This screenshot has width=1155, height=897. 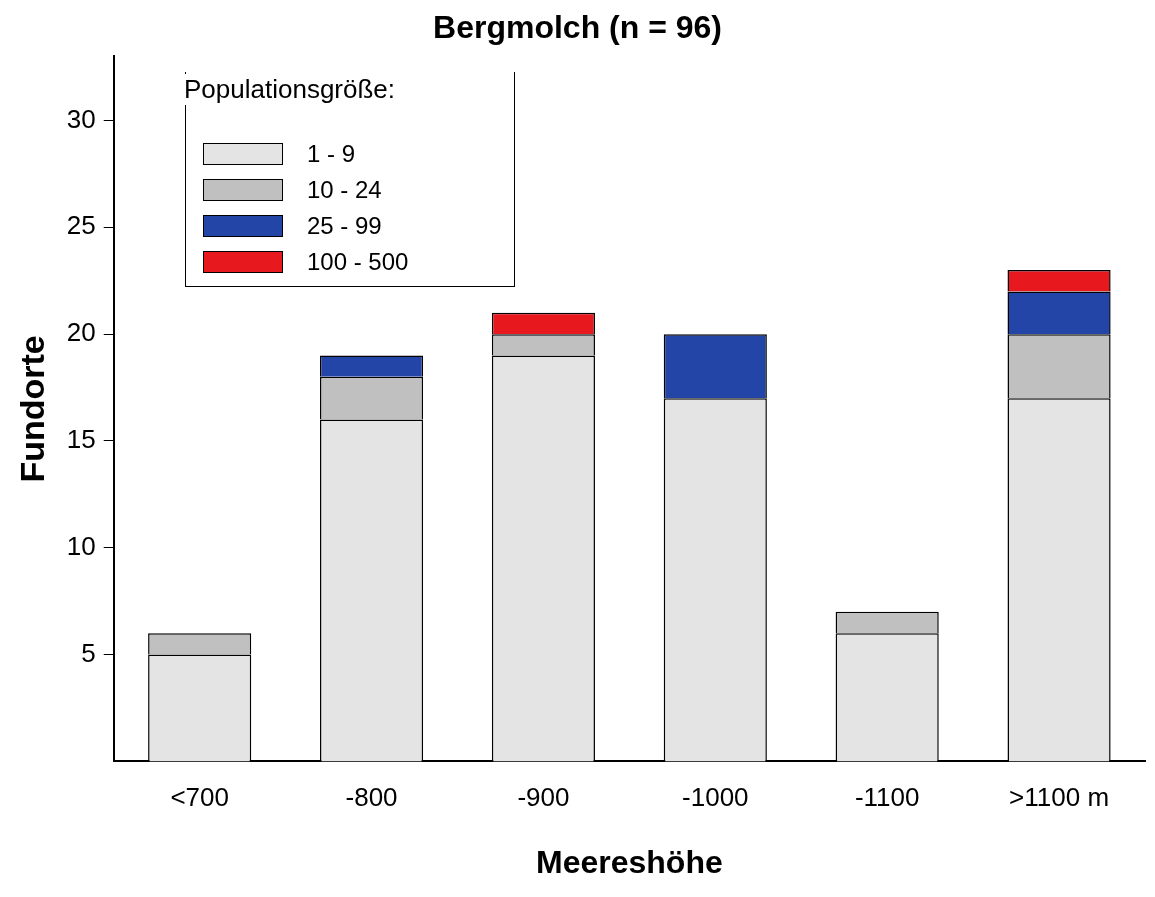 I want to click on x-tick-label: -1000, so click(x=715, y=797).